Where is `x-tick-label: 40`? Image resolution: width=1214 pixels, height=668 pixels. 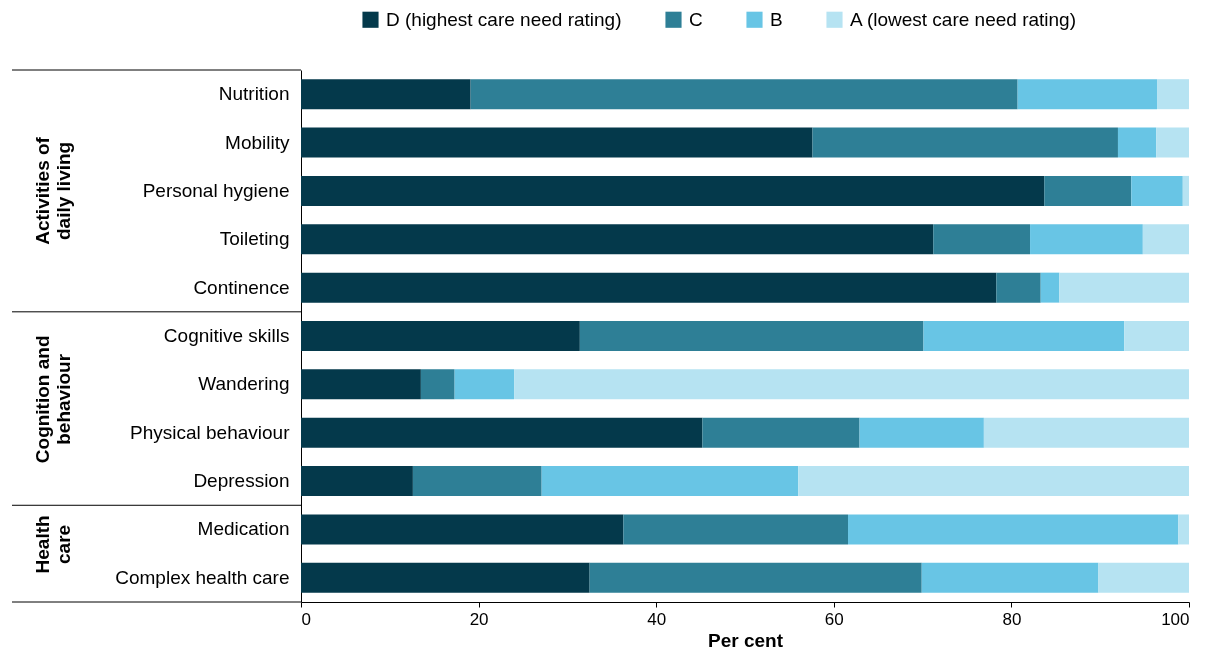
x-tick-label: 40 is located at coordinates (657, 619).